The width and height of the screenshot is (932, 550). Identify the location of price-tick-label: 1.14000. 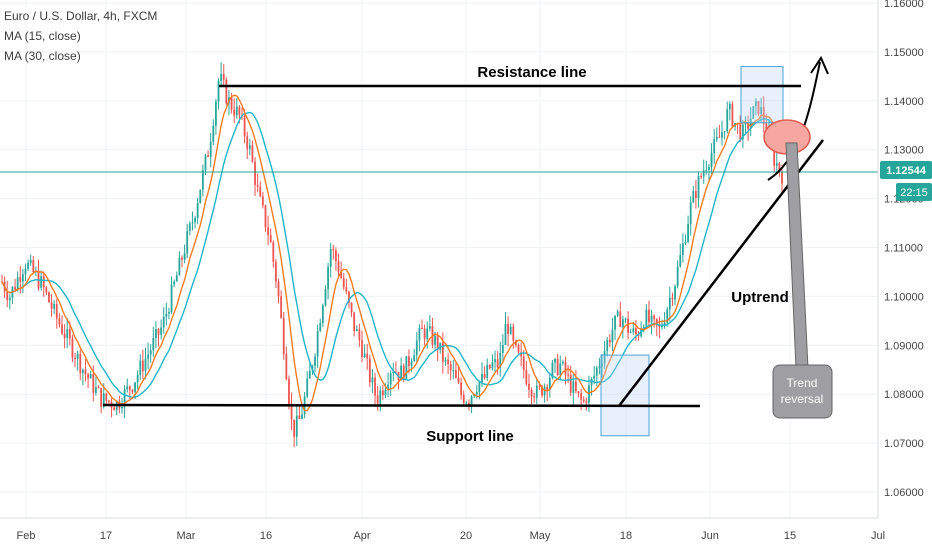
(904, 102).